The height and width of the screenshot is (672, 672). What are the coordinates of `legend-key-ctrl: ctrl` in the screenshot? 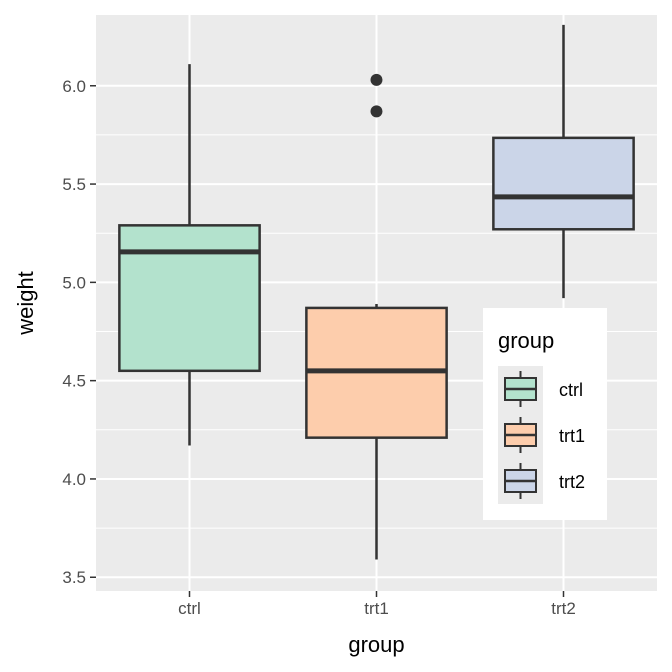 It's located at (540, 389).